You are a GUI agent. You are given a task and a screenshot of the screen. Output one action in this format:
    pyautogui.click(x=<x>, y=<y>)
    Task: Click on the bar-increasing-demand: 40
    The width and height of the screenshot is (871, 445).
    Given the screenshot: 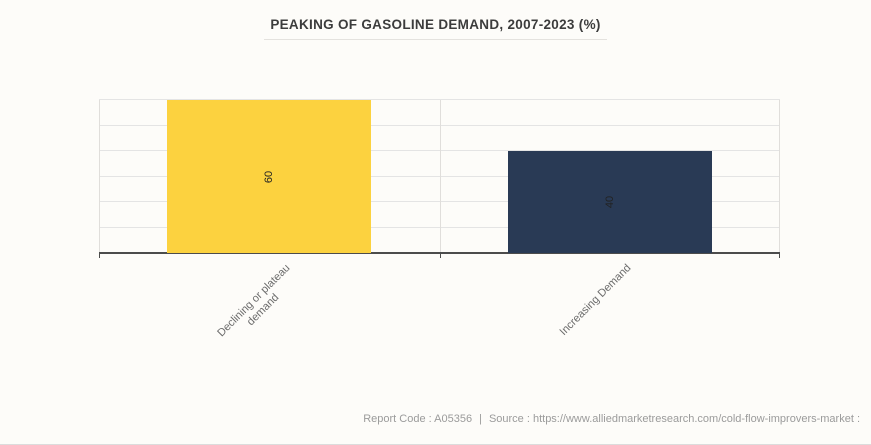 What is the action you would take?
    pyautogui.click(x=609, y=202)
    